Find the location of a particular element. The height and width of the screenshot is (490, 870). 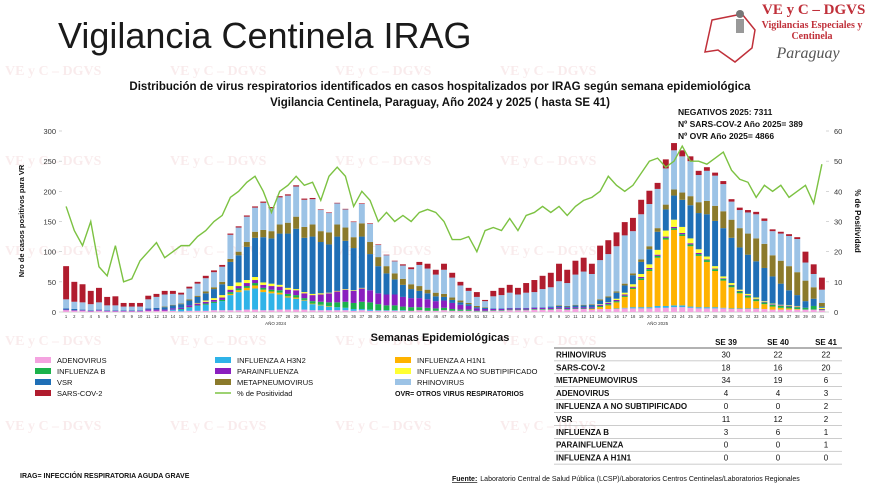

x-tick-label: 18 is located at coordinates (633, 316).